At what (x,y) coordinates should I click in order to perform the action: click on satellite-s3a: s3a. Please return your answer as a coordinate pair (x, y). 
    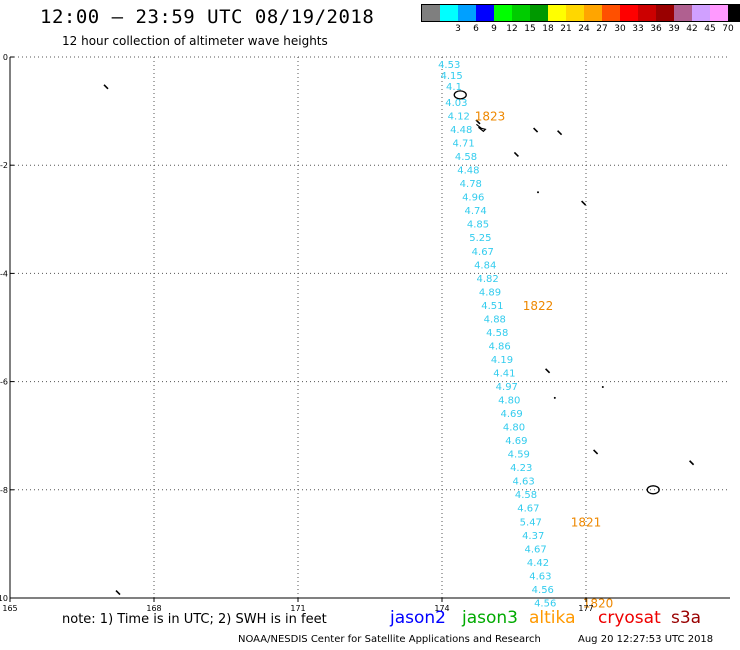
    Looking at the image, I should click on (686, 618).